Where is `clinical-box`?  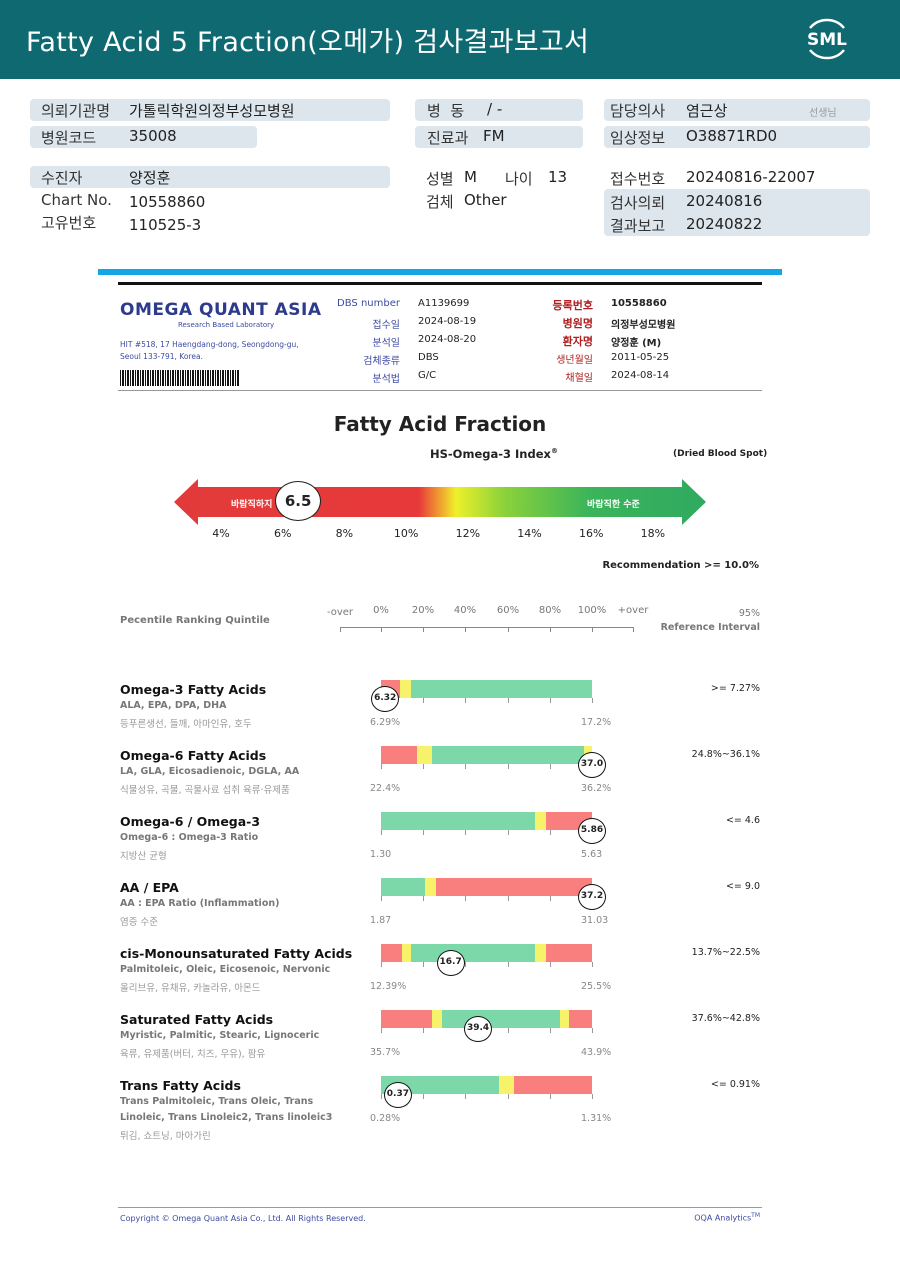 clinical-box is located at coordinates (737, 137).